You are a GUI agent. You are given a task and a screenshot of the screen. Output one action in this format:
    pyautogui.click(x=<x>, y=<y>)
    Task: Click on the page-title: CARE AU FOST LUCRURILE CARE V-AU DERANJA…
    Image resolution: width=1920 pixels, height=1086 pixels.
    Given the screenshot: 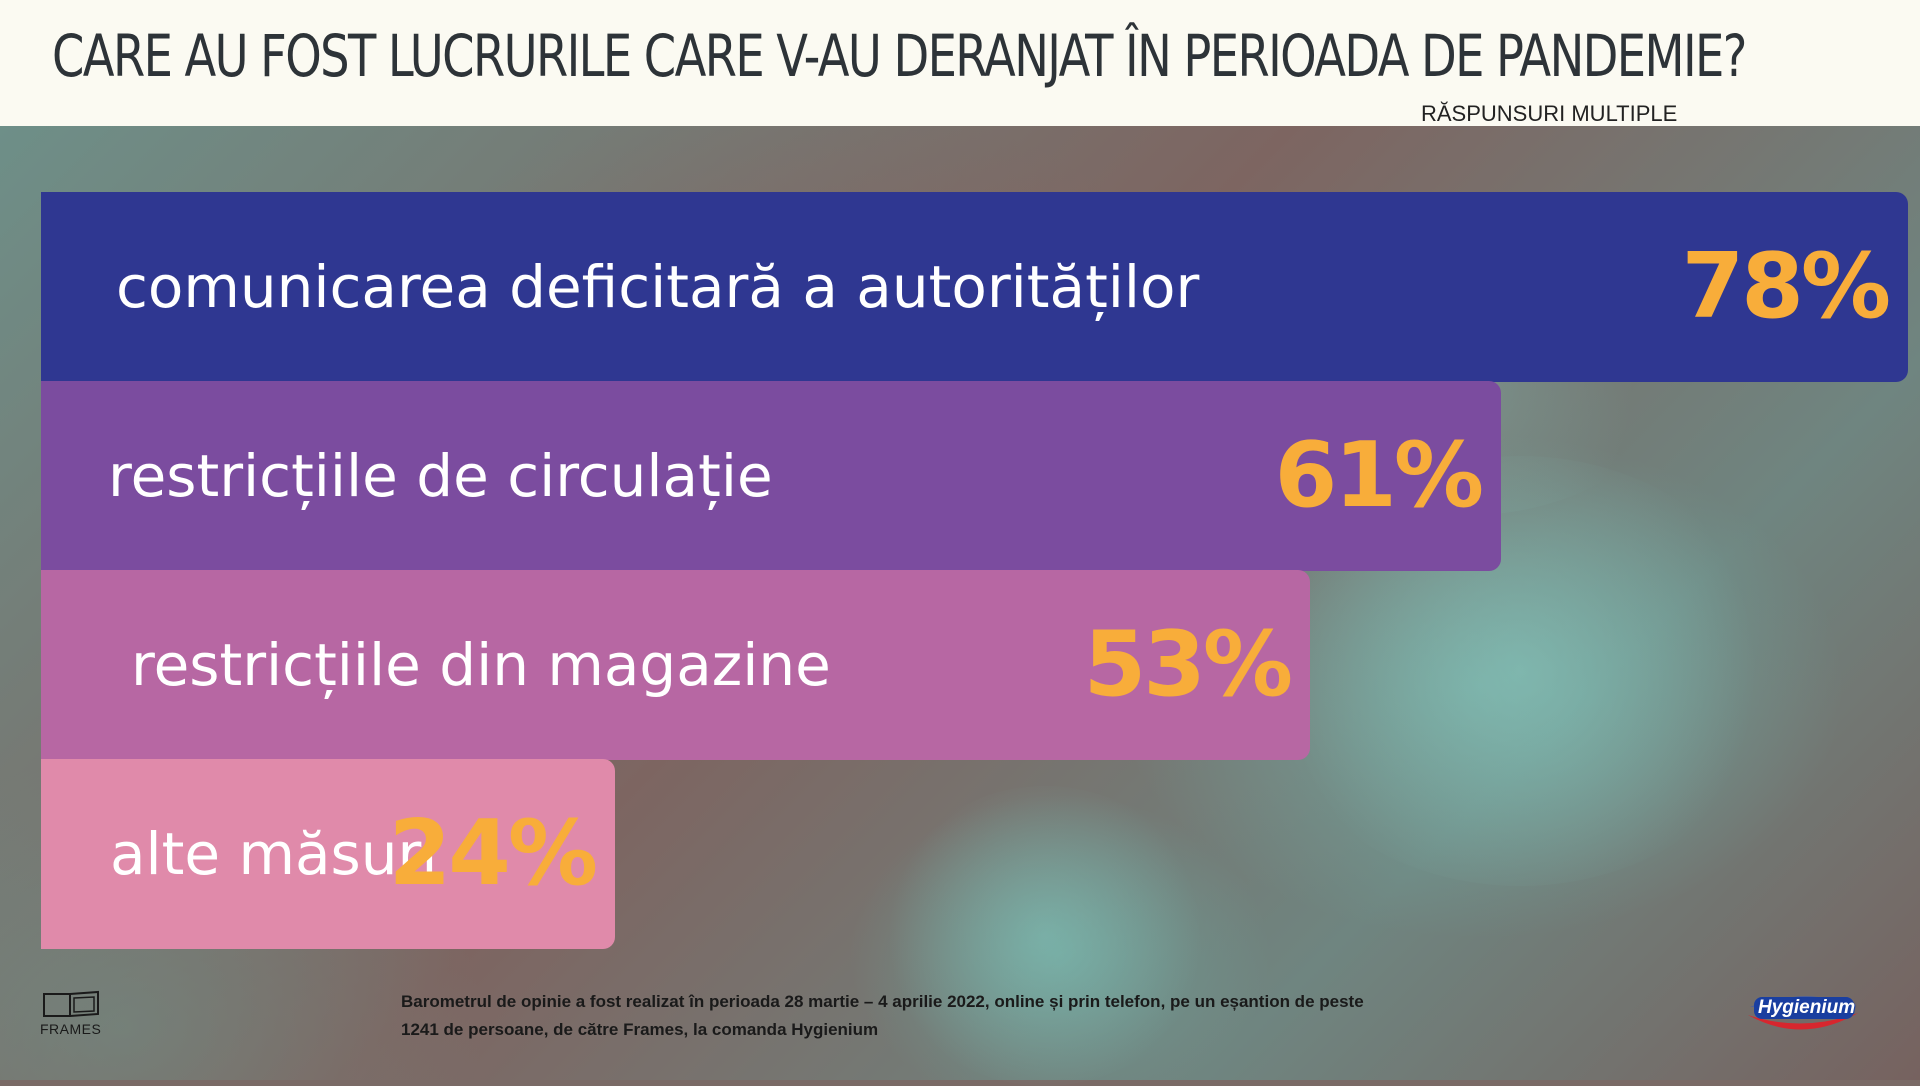 What is the action you would take?
    pyautogui.click(x=899, y=56)
    